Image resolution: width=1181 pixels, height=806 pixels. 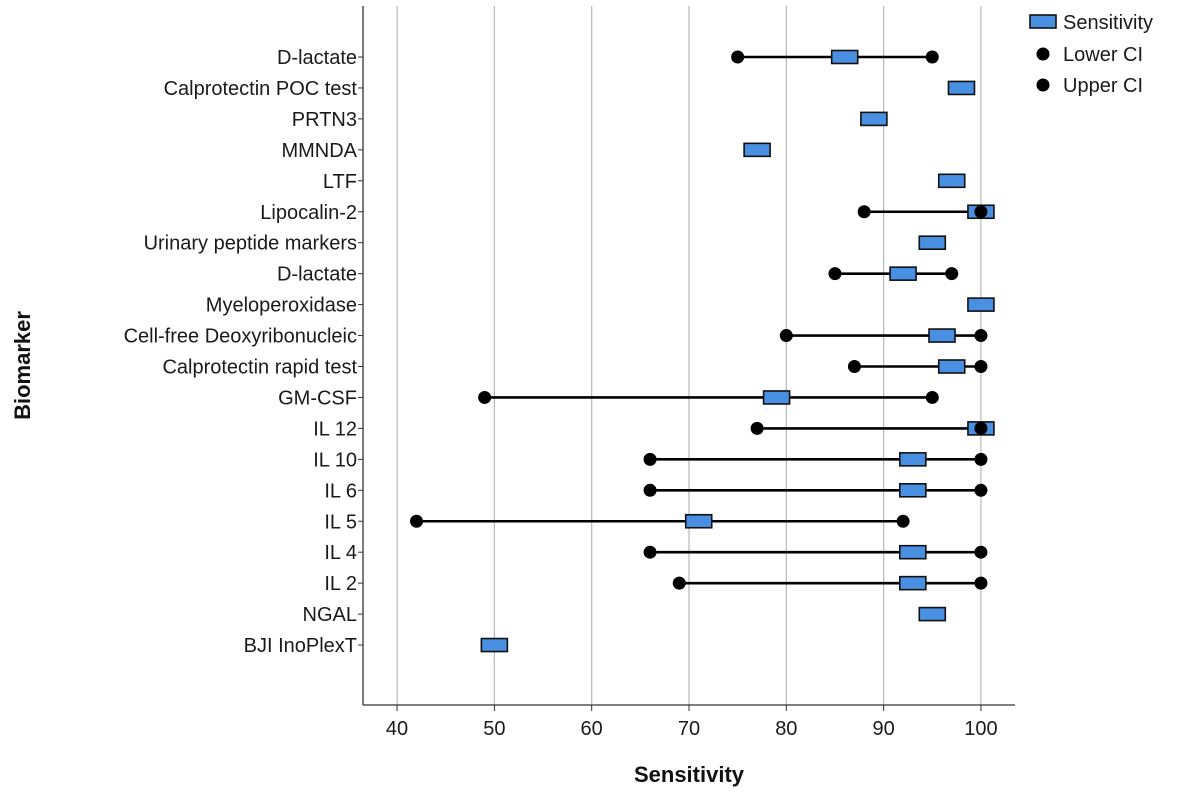 I want to click on y-axis-title: Biomarker, so click(x=22, y=365).